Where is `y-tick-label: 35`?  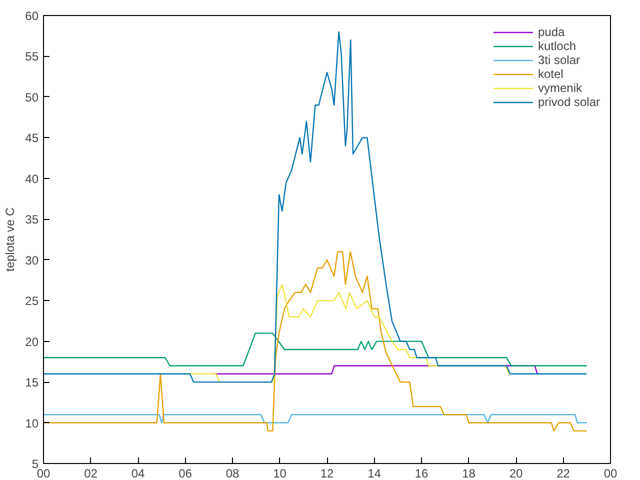
y-tick-label: 35 is located at coordinates (32, 219).